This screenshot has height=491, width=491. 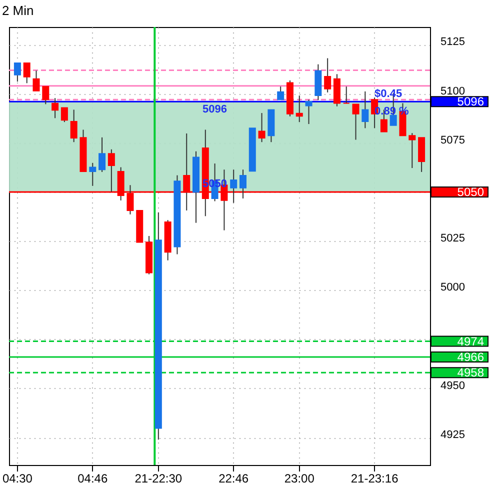 What do you see at coordinates (18, 10) in the screenshot?
I see `chart-title: 2 Min` at bounding box center [18, 10].